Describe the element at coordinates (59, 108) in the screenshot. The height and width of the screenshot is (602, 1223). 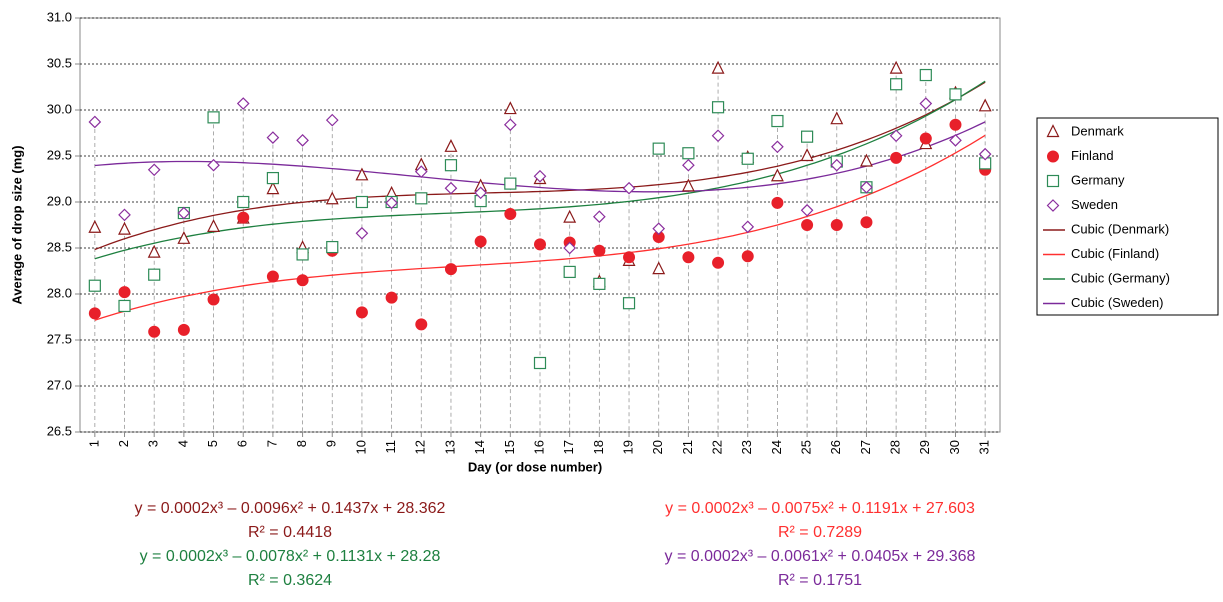
I see `y-tick-label: 30.0` at that location.